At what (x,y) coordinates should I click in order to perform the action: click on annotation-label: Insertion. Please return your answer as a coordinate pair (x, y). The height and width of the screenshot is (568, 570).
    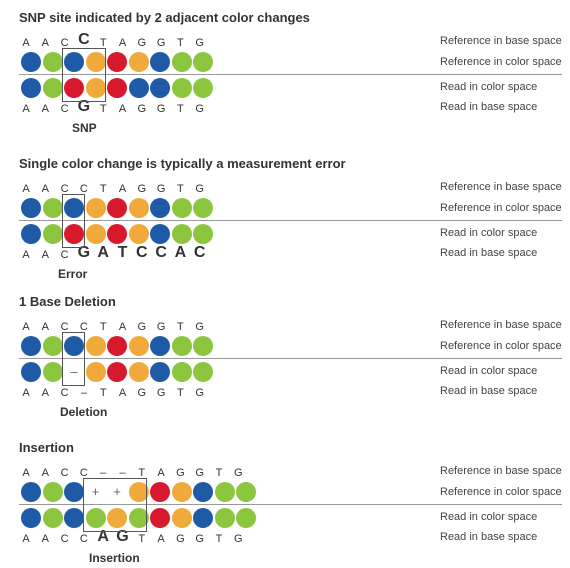
    Looking at the image, I should click on (114, 558).